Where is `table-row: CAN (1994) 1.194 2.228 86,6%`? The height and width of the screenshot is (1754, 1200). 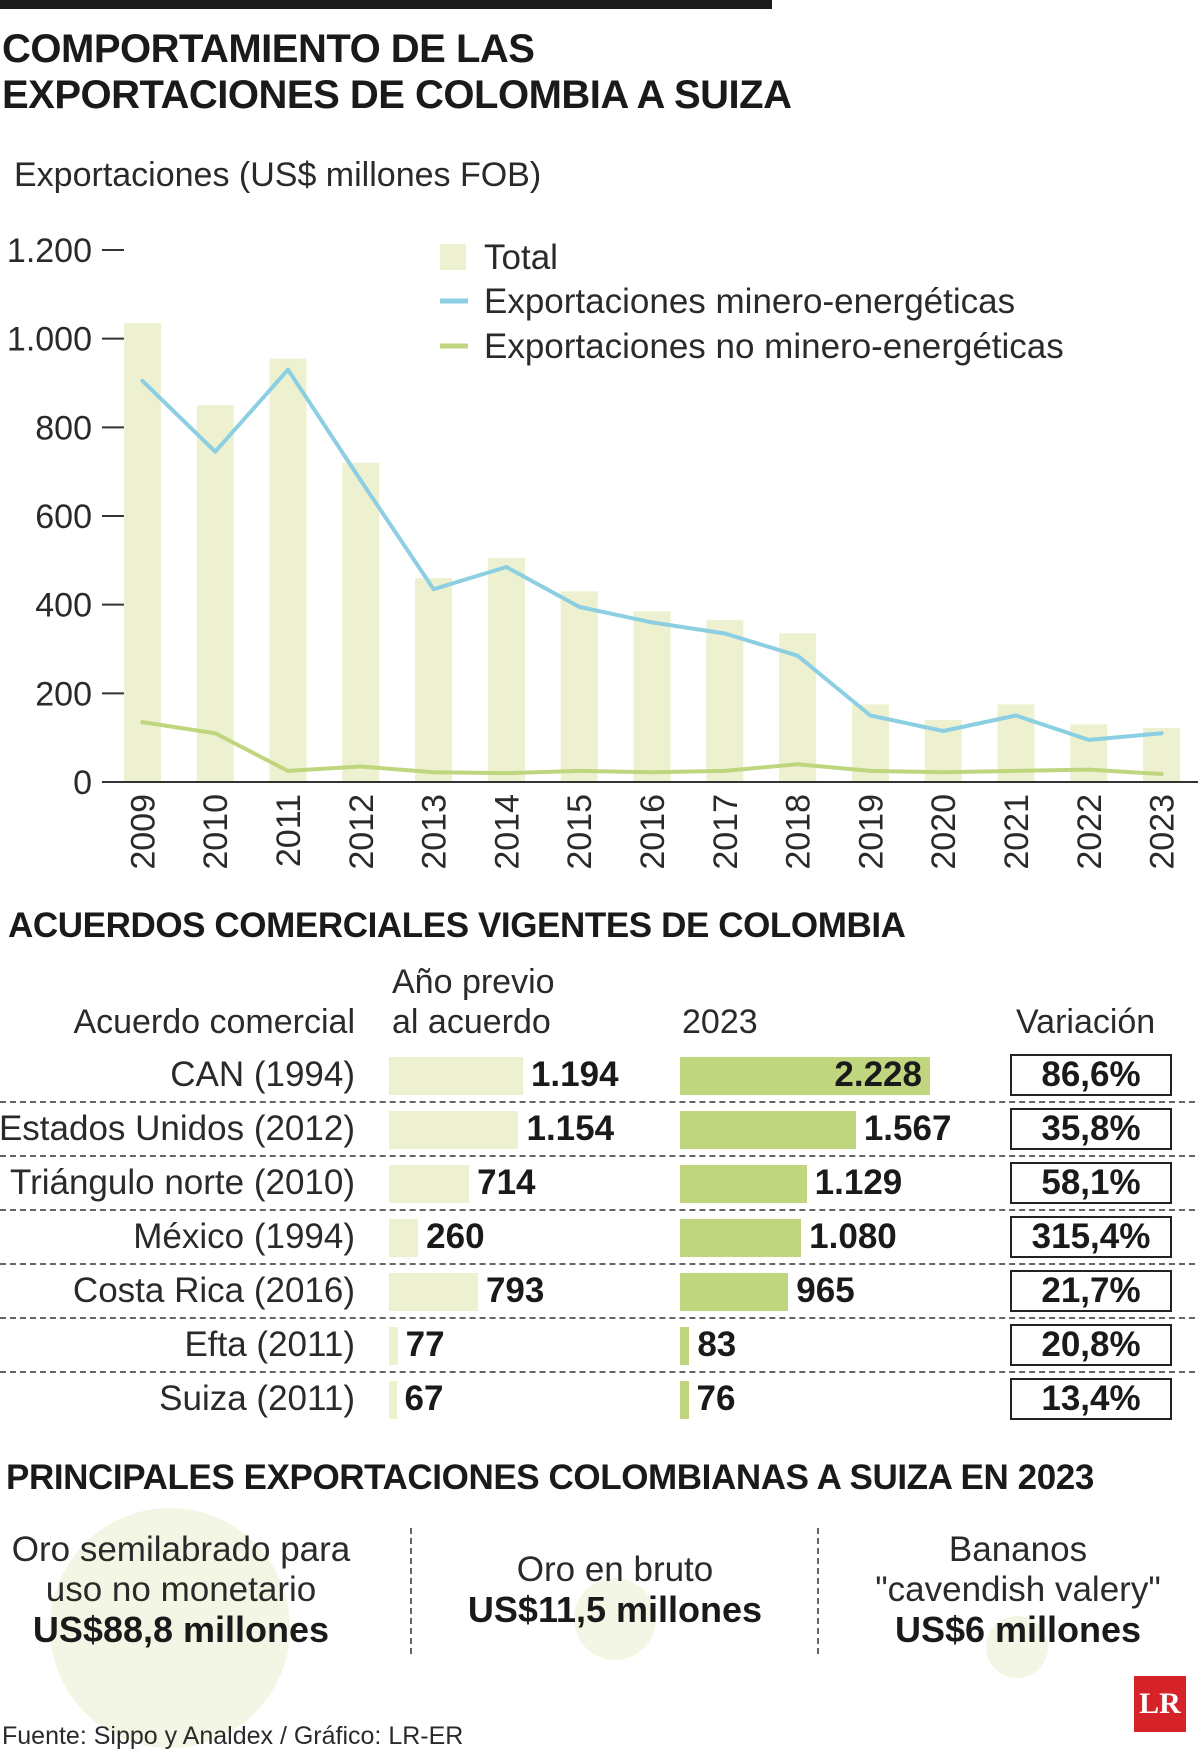 table-row: CAN (1994) 1.194 2.228 86,6% is located at coordinates (600, 1076).